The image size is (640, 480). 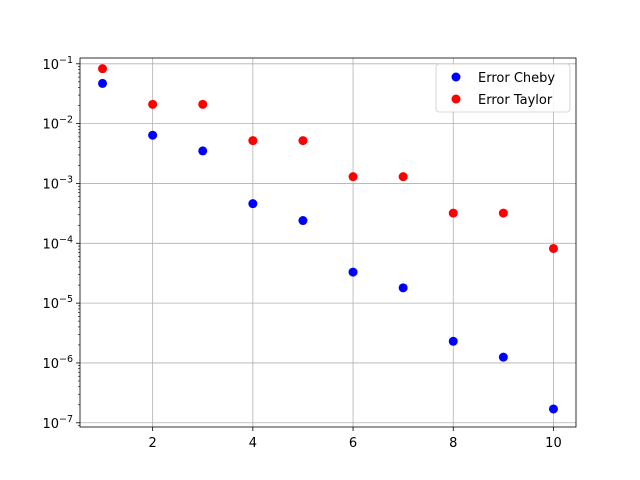 What do you see at coordinates (66, 120) in the screenshot?
I see `y-tick-label-exponent: −2` at bounding box center [66, 120].